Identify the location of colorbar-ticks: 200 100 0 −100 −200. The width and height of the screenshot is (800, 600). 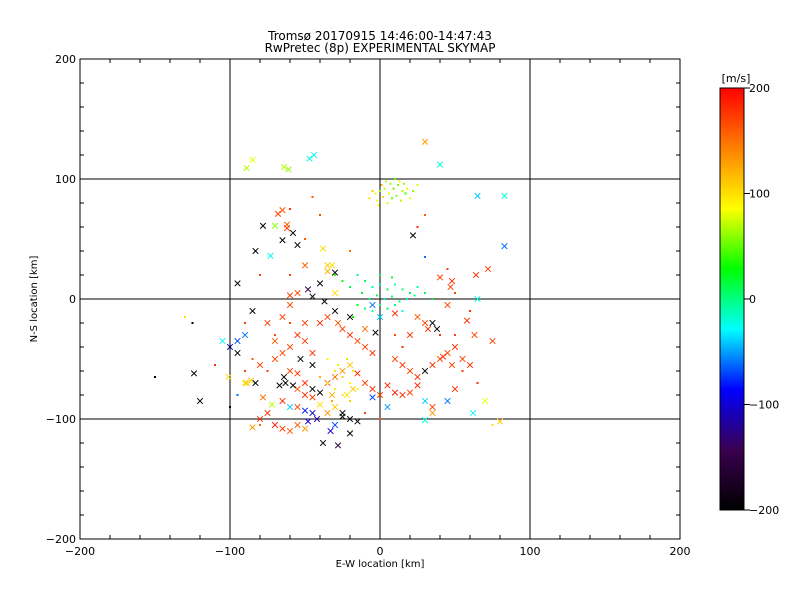
(761, 299).